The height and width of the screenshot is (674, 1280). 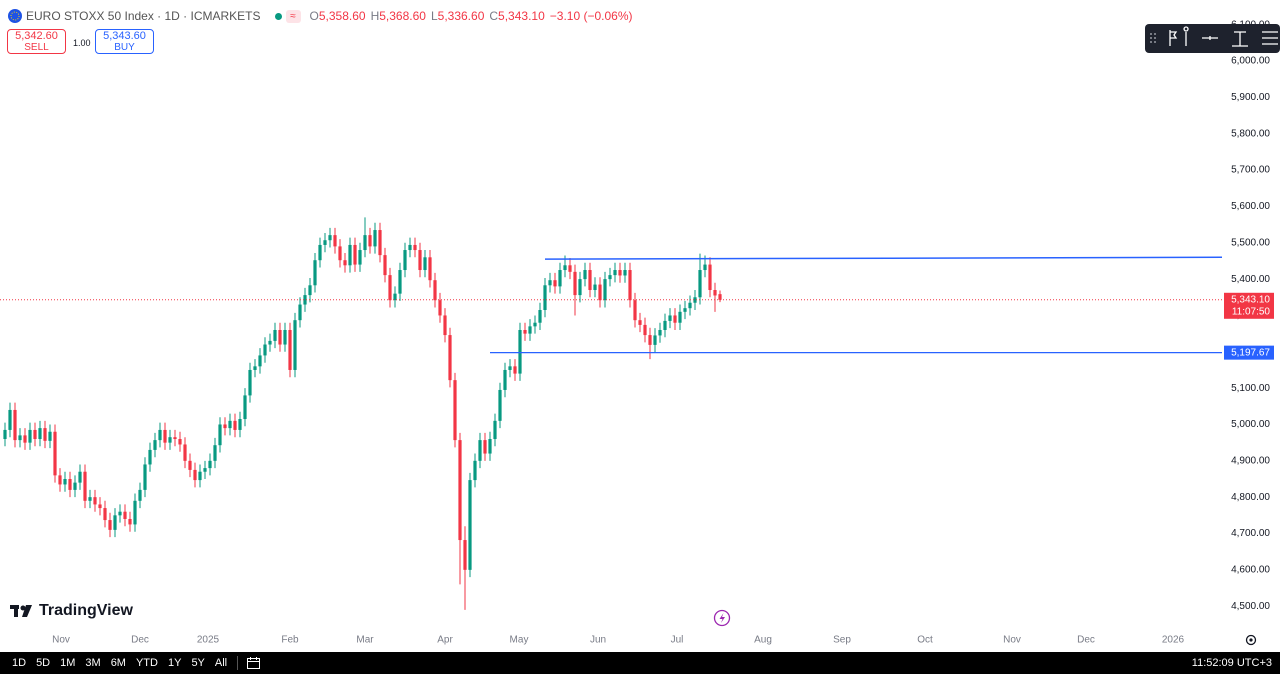 What do you see at coordinates (842, 640) in the screenshot?
I see `x-tick-label: Sep` at bounding box center [842, 640].